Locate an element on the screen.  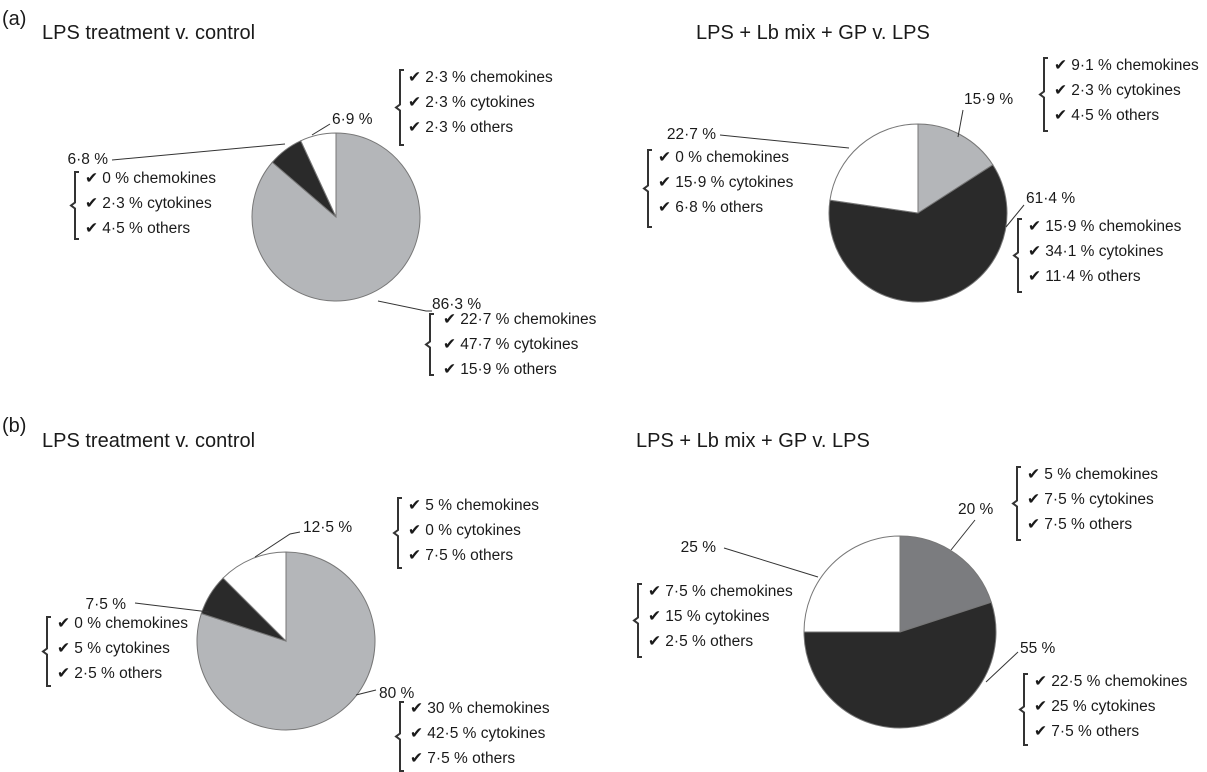
detail-line: ✔ 7·5 % cytokines is located at coordinates (1090, 499).